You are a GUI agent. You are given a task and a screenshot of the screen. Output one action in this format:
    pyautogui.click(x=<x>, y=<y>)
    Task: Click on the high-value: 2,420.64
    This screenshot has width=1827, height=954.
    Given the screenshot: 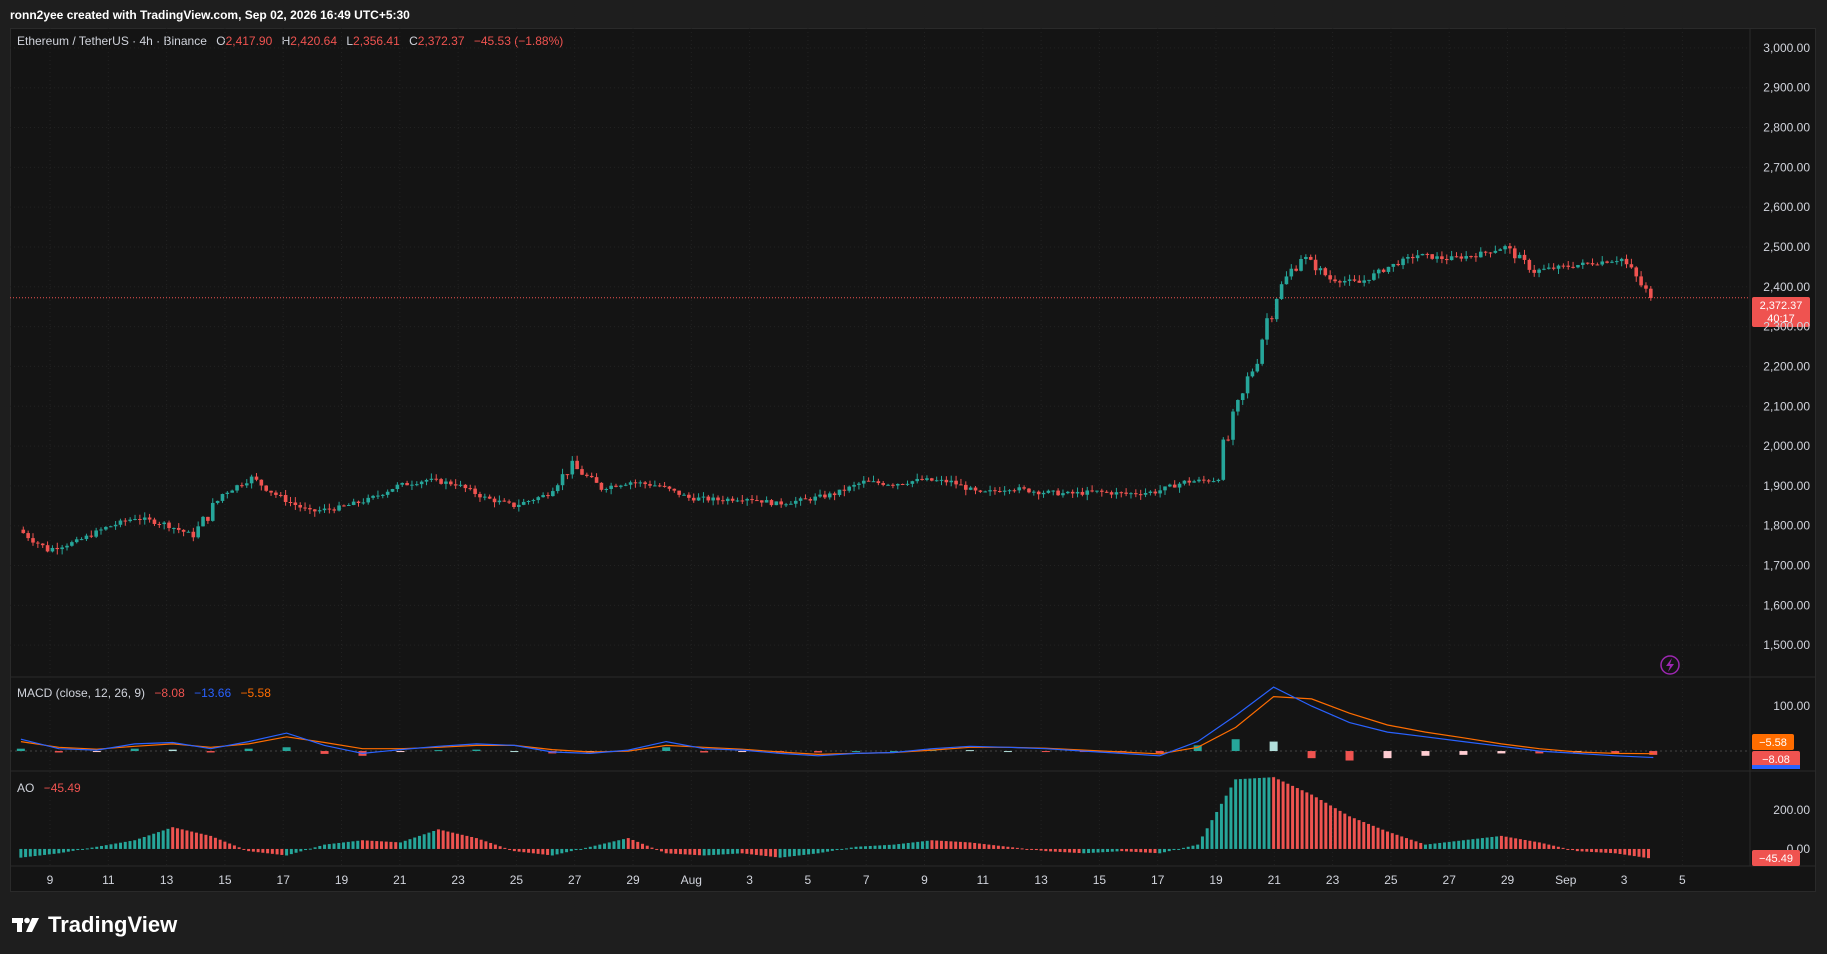 What is the action you would take?
    pyautogui.click(x=313, y=41)
    